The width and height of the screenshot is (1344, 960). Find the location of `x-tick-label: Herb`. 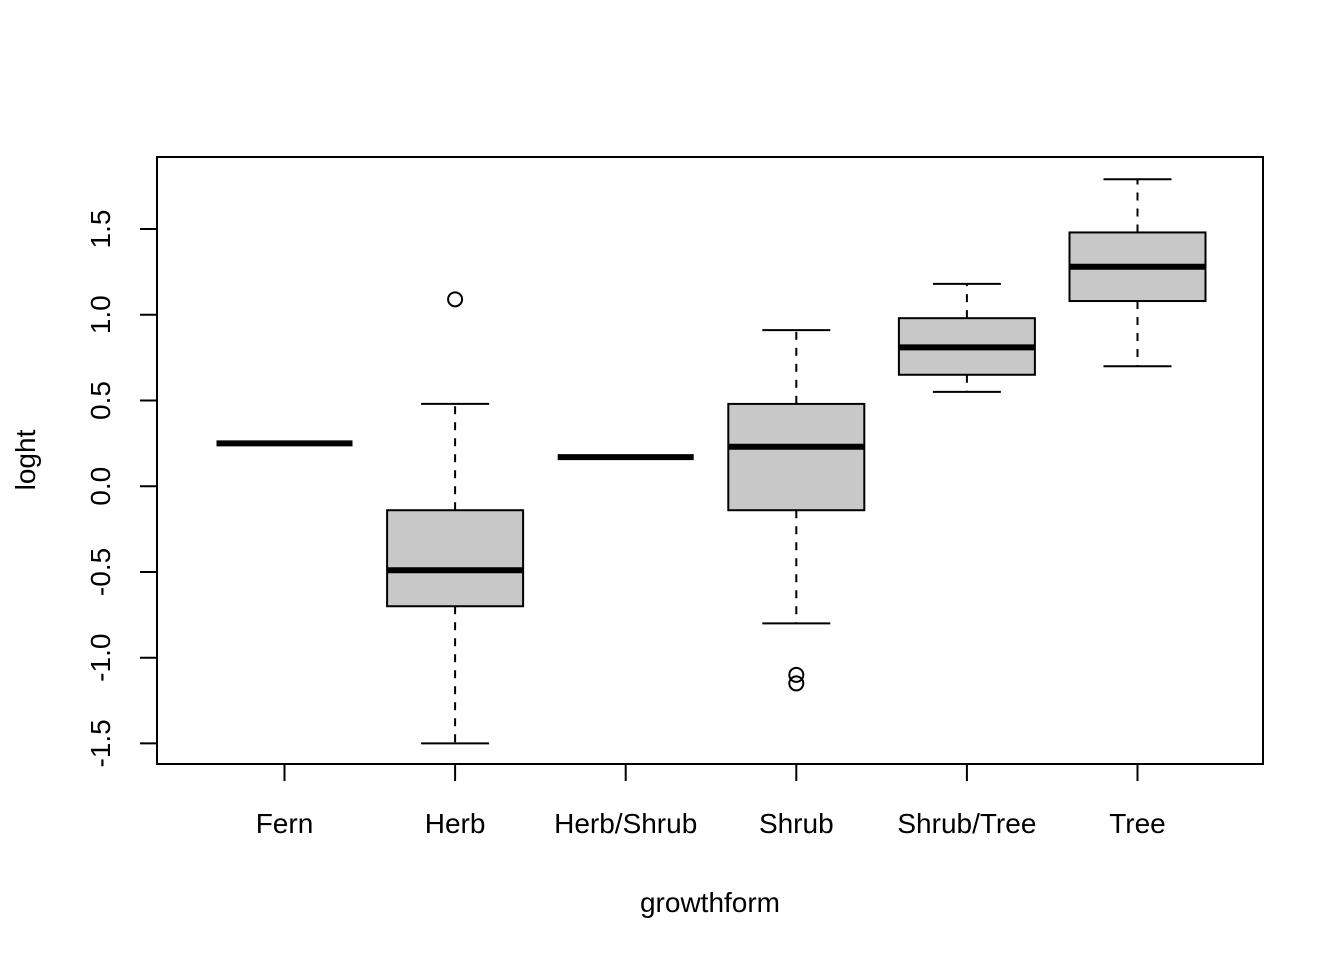

x-tick-label: Herb is located at coordinates (455, 823).